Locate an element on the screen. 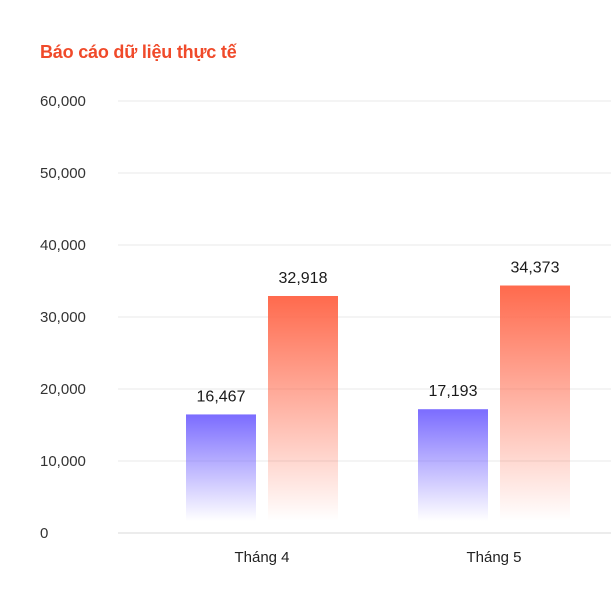  data-label: 17,193 is located at coordinates (453, 391).